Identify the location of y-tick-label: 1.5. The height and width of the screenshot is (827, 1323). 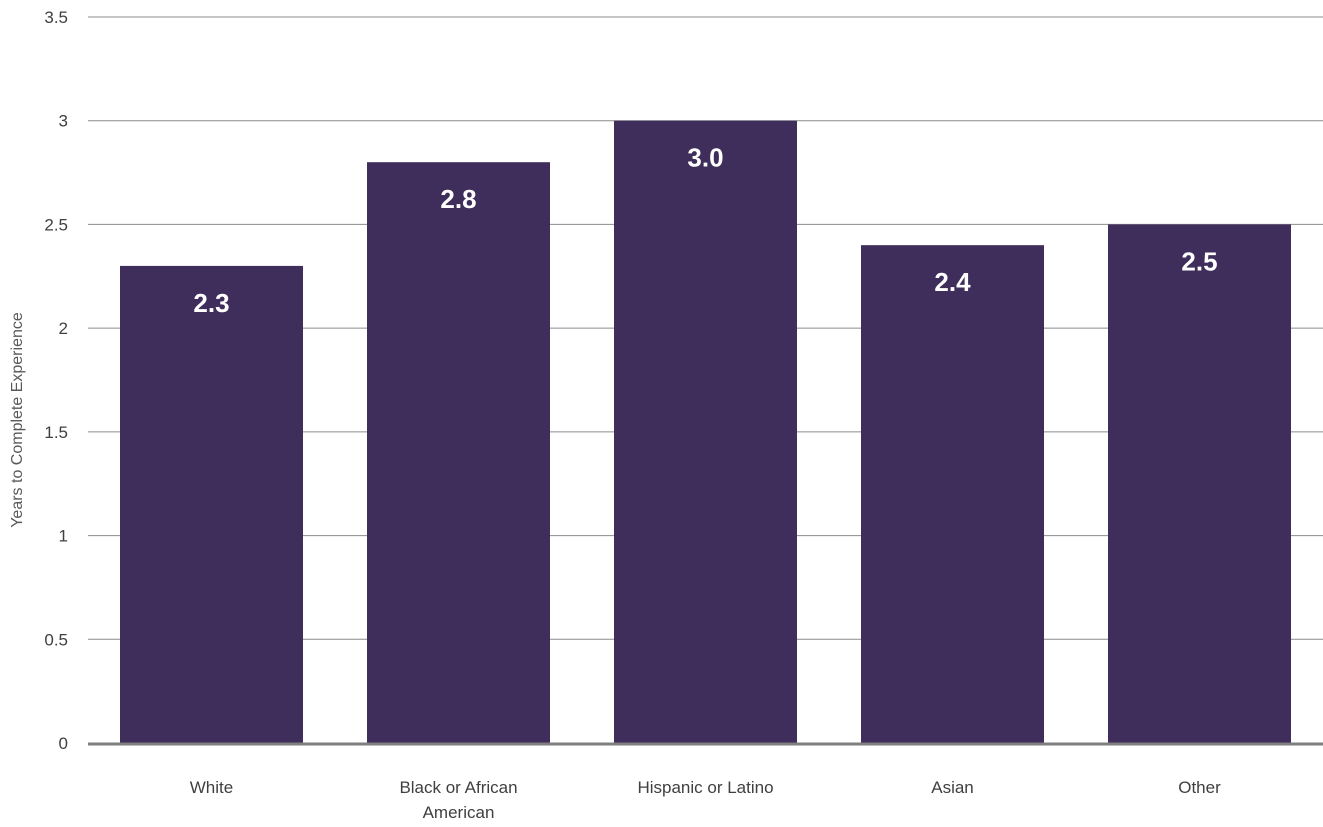
(56, 432).